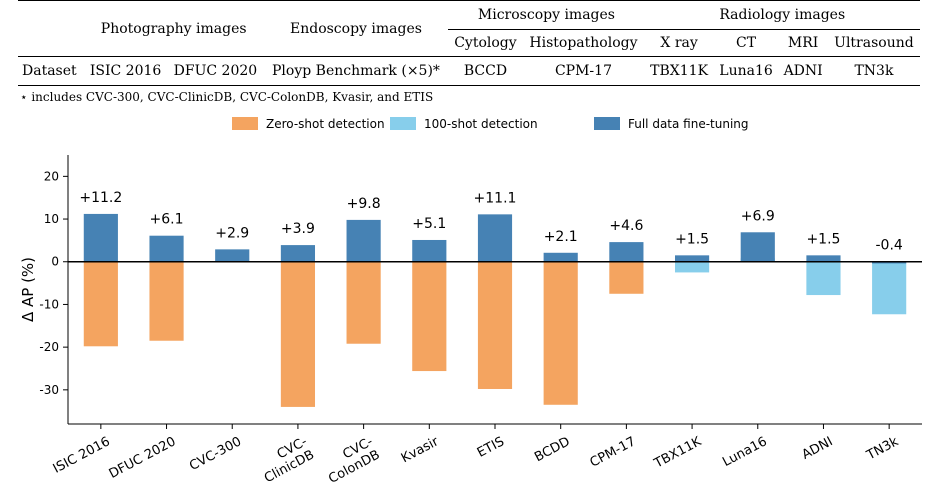 This screenshot has height=484, width=948. Describe the element at coordinates (364, 204) in the screenshot. I see `data-label: +9.8` at that location.